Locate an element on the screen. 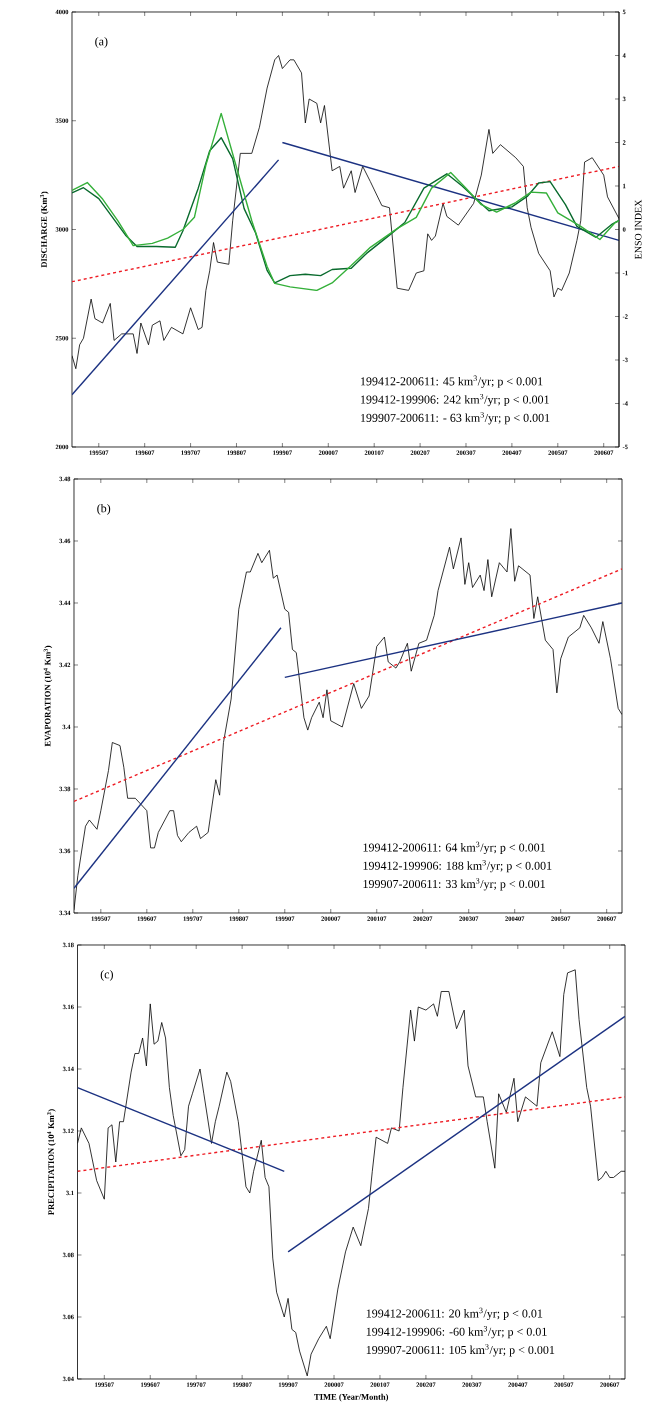  annotation: 199412-199906: -60 km$^{3}$/yr; p < 0.01 is located at coordinates (456, 1332).